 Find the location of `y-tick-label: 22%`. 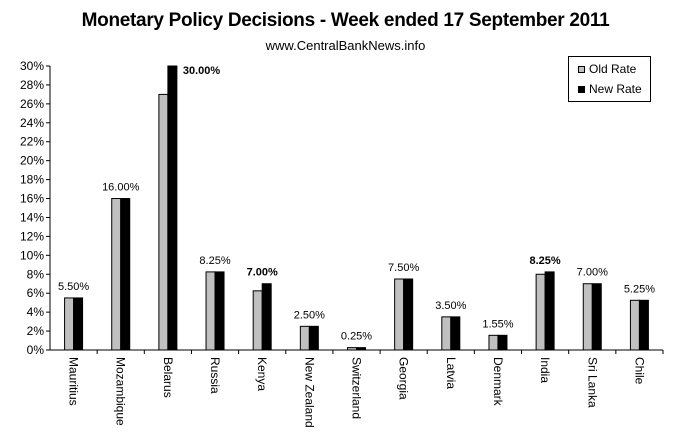

y-tick-label: 22% is located at coordinates (32, 142).